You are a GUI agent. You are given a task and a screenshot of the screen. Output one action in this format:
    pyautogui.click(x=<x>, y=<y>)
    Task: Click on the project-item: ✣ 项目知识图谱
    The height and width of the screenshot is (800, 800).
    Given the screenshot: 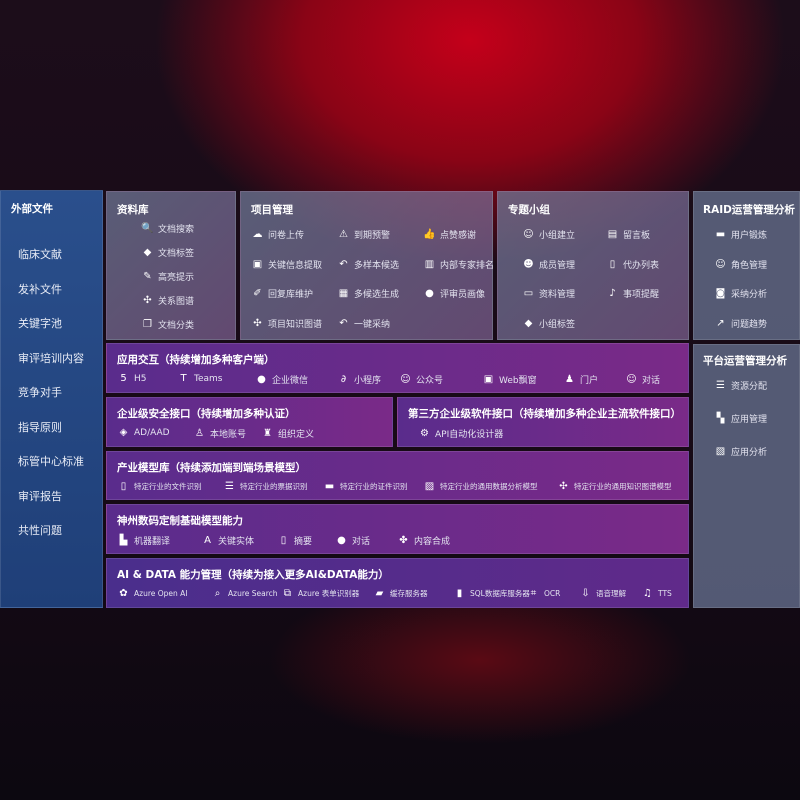 What is the action you would take?
    pyautogui.click(x=286, y=323)
    